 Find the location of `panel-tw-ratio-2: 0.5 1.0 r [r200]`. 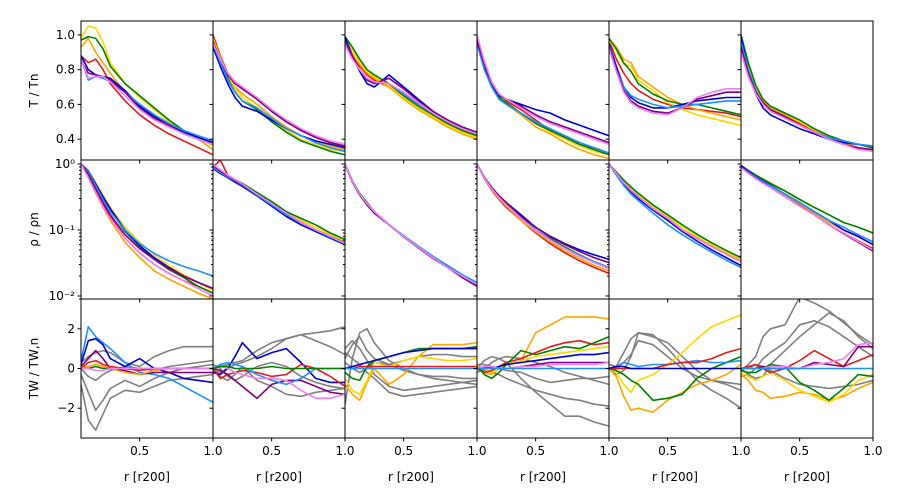

panel-tw-ratio-2: 0.5 1.0 r [r200] is located at coordinates (282, 391).